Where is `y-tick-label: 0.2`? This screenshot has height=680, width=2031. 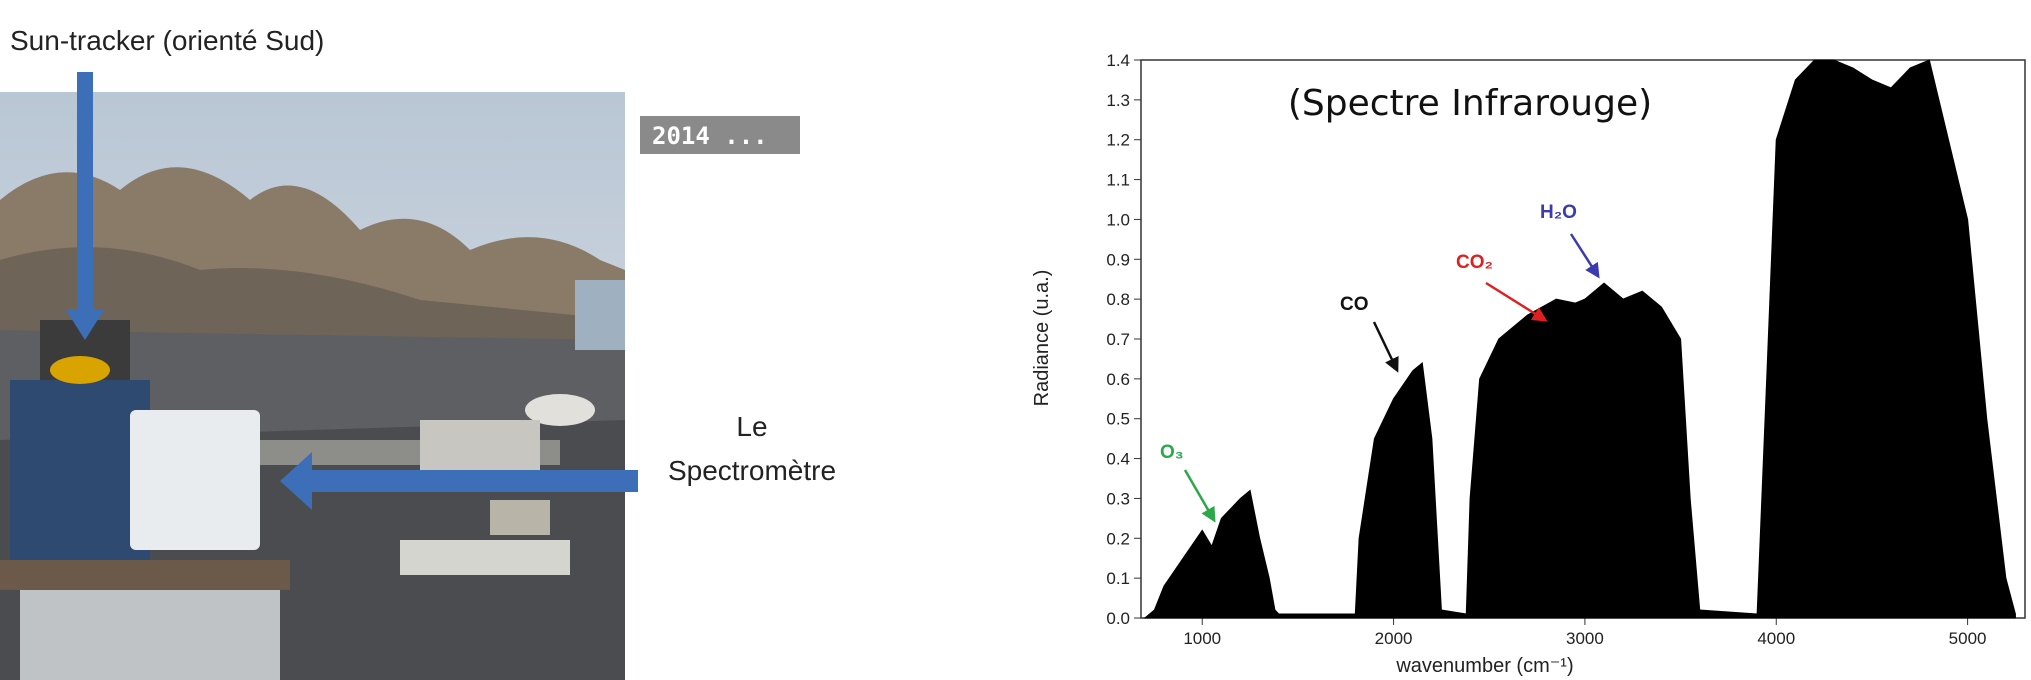
y-tick-label: 0.2 is located at coordinates (1118, 538).